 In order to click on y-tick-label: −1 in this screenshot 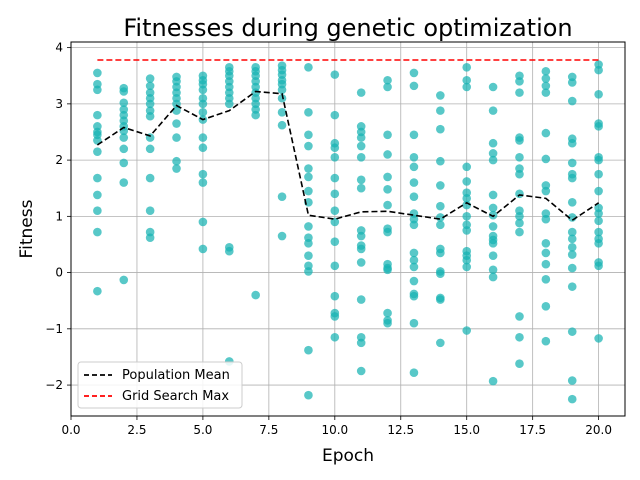, I will do `click(54, 329)`.